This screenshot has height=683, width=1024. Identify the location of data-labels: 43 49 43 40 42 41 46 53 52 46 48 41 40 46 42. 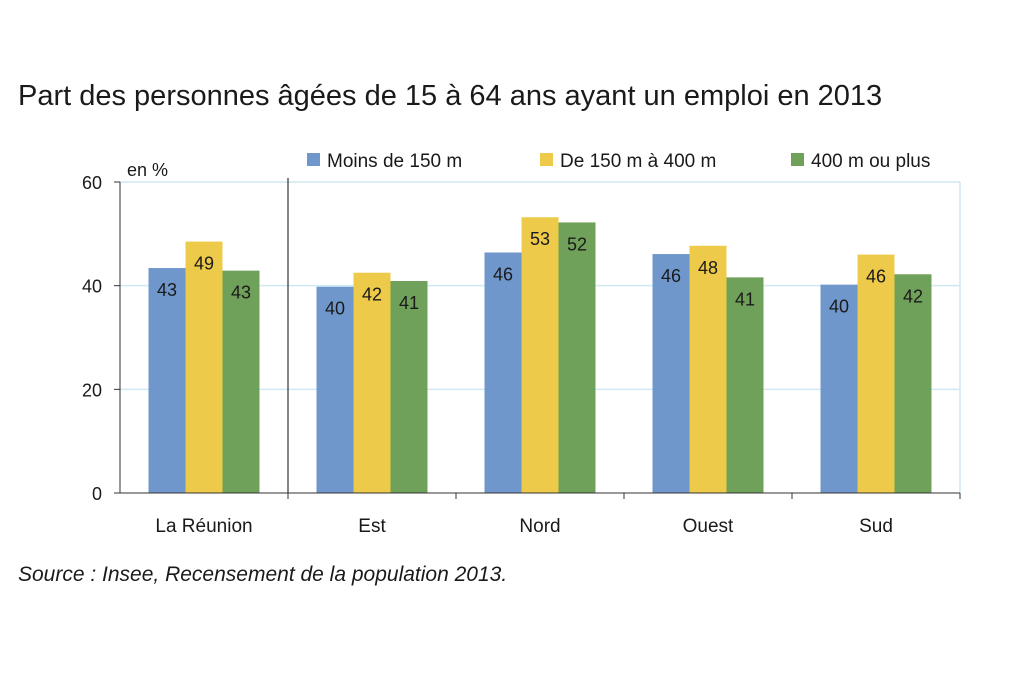
(540, 273).